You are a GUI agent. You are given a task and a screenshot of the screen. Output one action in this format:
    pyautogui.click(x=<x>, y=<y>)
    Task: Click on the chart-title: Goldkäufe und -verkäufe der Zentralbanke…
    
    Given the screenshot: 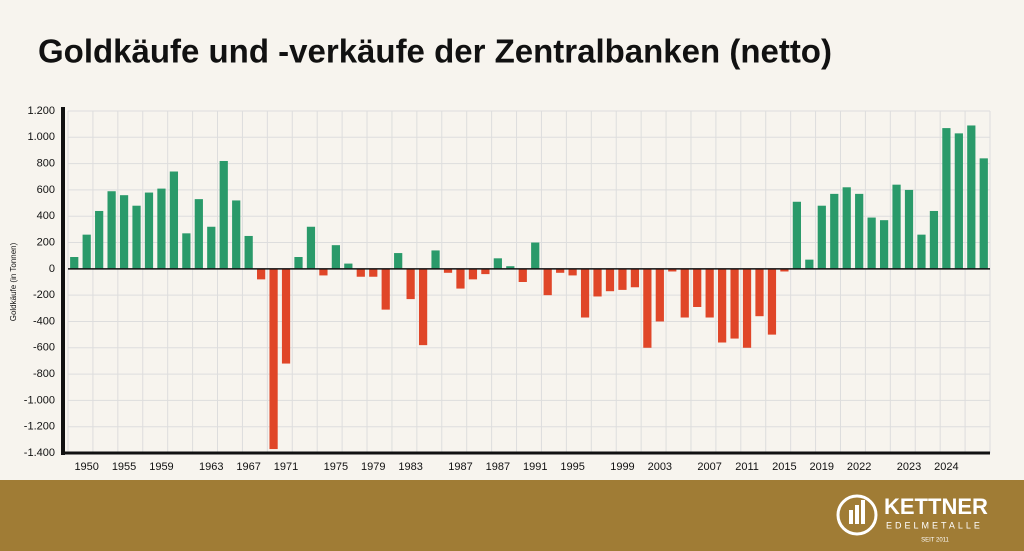 What is the action you would take?
    pyautogui.click(x=435, y=51)
    